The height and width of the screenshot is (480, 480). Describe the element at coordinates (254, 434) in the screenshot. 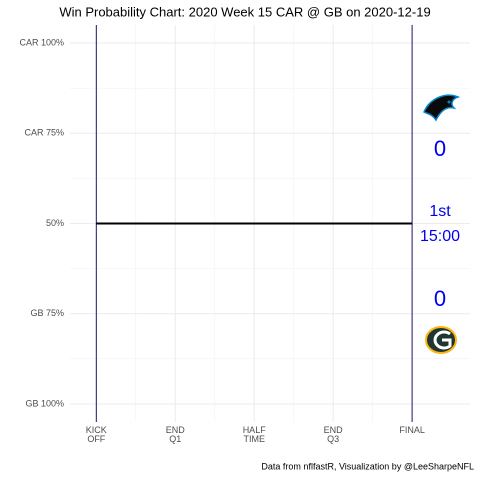

I see `x-tick-label: HALF TIME` at that location.